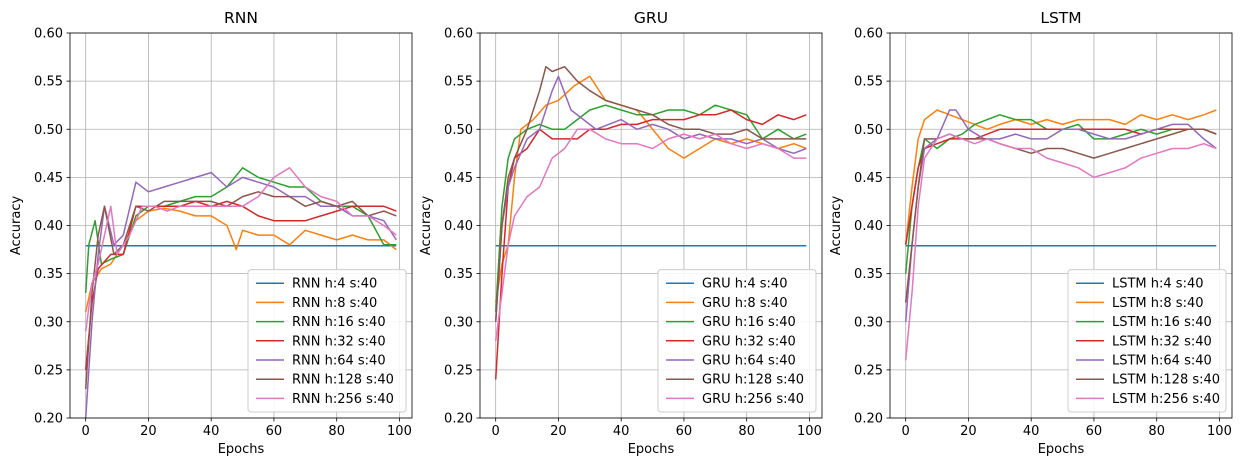 The width and height of the screenshot is (1243, 474). Describe the element at coordinates (339, 361) in the screenshot. I see `legend-label: RNN h:64 s:40` at that location.